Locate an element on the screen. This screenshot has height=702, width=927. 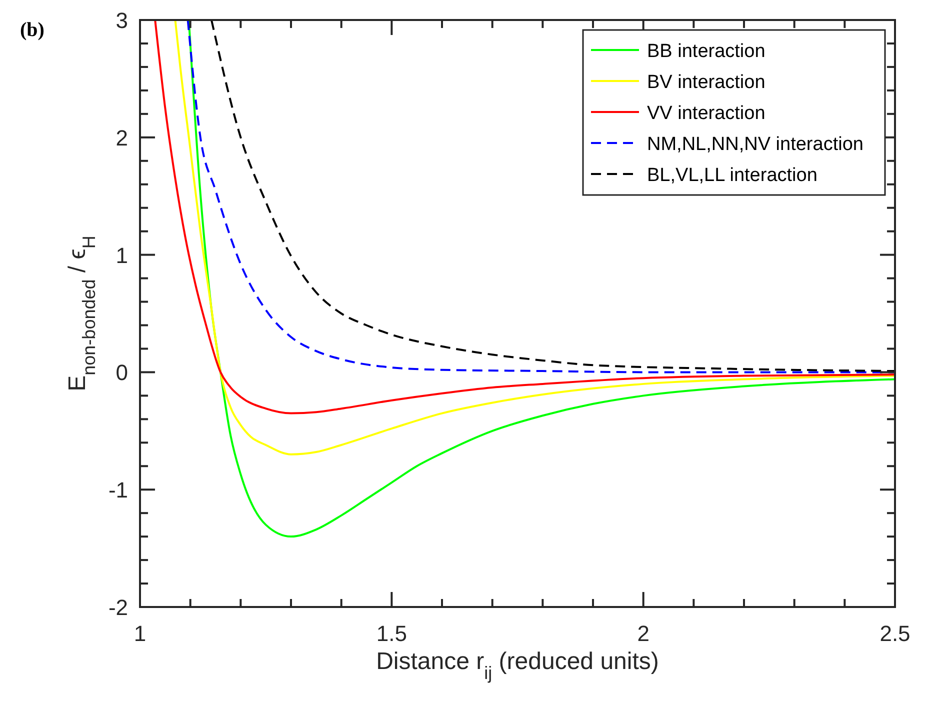
x-axis-title: Distance r$_{ij}$ (reduced units) is located at coordinates (517, 665).